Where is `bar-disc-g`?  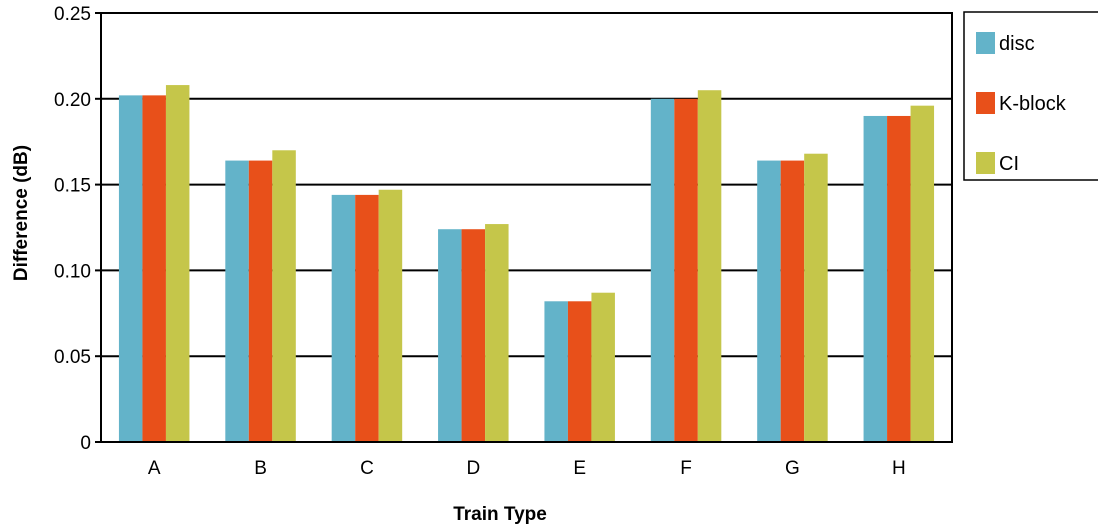
bar-disc-g is located at coordinates (769, 301).